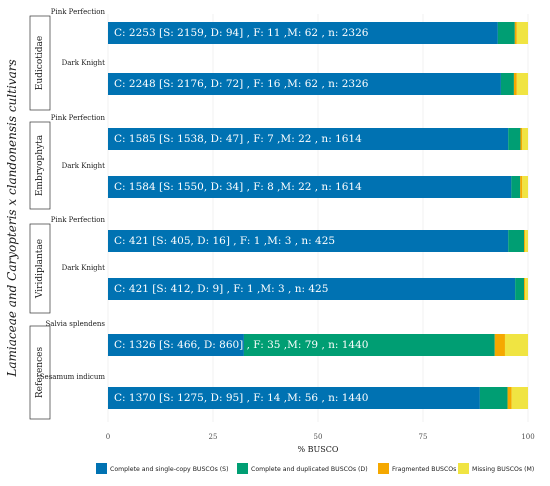 The image size is (550, 486). What do you see at coordinates (318, 449) in the screenshot?
I see `x-axis-title: % BUSCO` at bounding box center [318, 449].